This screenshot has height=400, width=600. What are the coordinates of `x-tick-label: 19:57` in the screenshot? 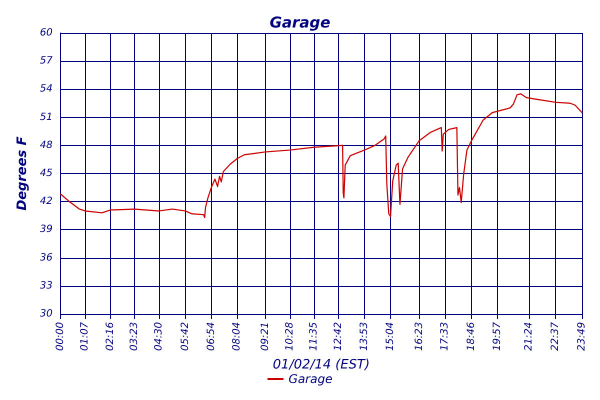 It's located at (497, 336).